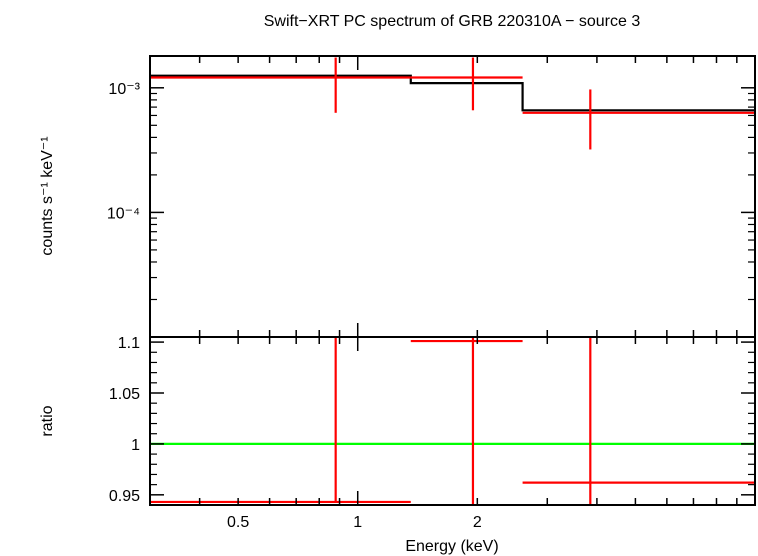  I want to click on spectrum-y-axis-label: counts s⁻¹ keV⁻¹, so click(47, 195).